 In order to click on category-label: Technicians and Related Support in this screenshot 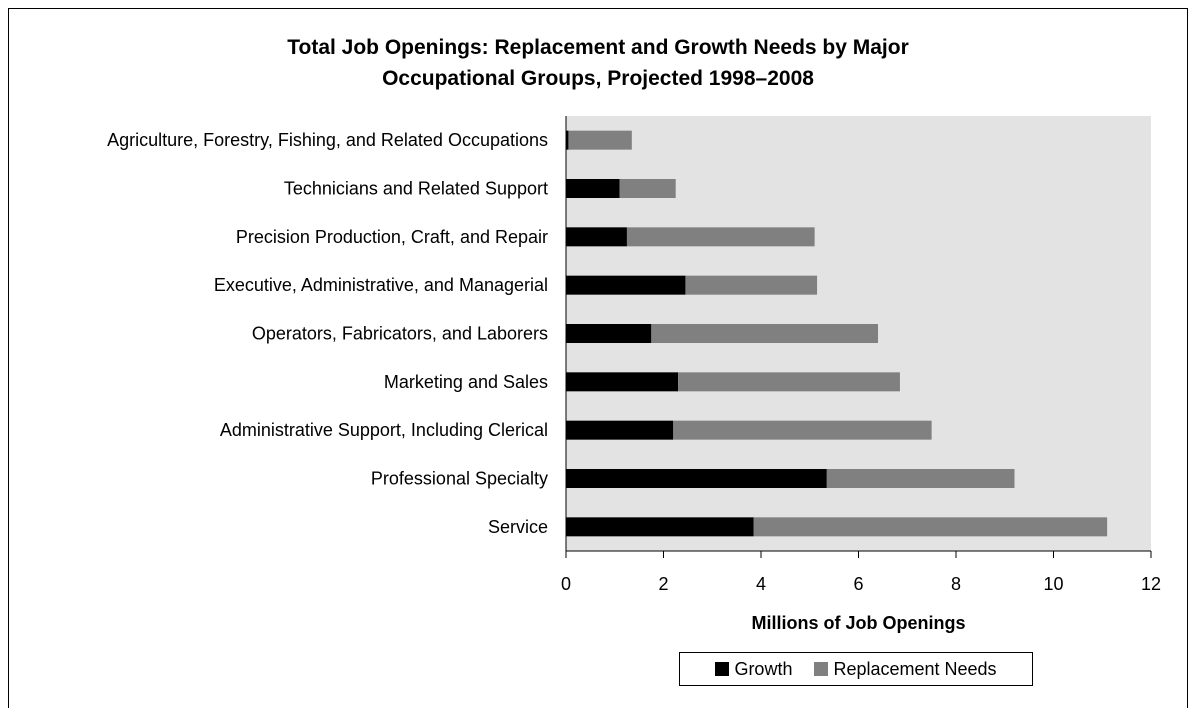, I will do `click(416, 189)`.